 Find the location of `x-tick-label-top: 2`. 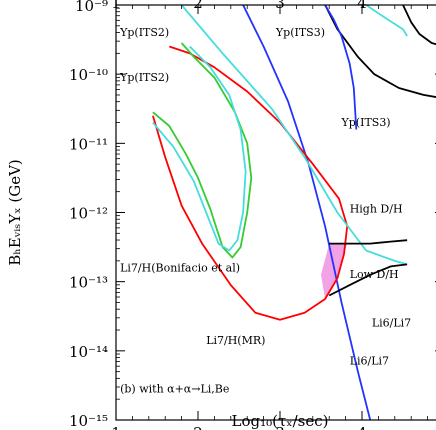

x-tick-label-top: 2 is located at coordinates (198, 6).